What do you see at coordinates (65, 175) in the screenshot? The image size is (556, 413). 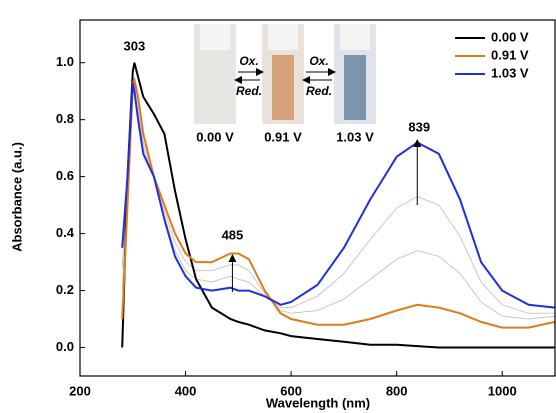 I see `y-tick-label: 0.6` at bounding box center [65, 175].